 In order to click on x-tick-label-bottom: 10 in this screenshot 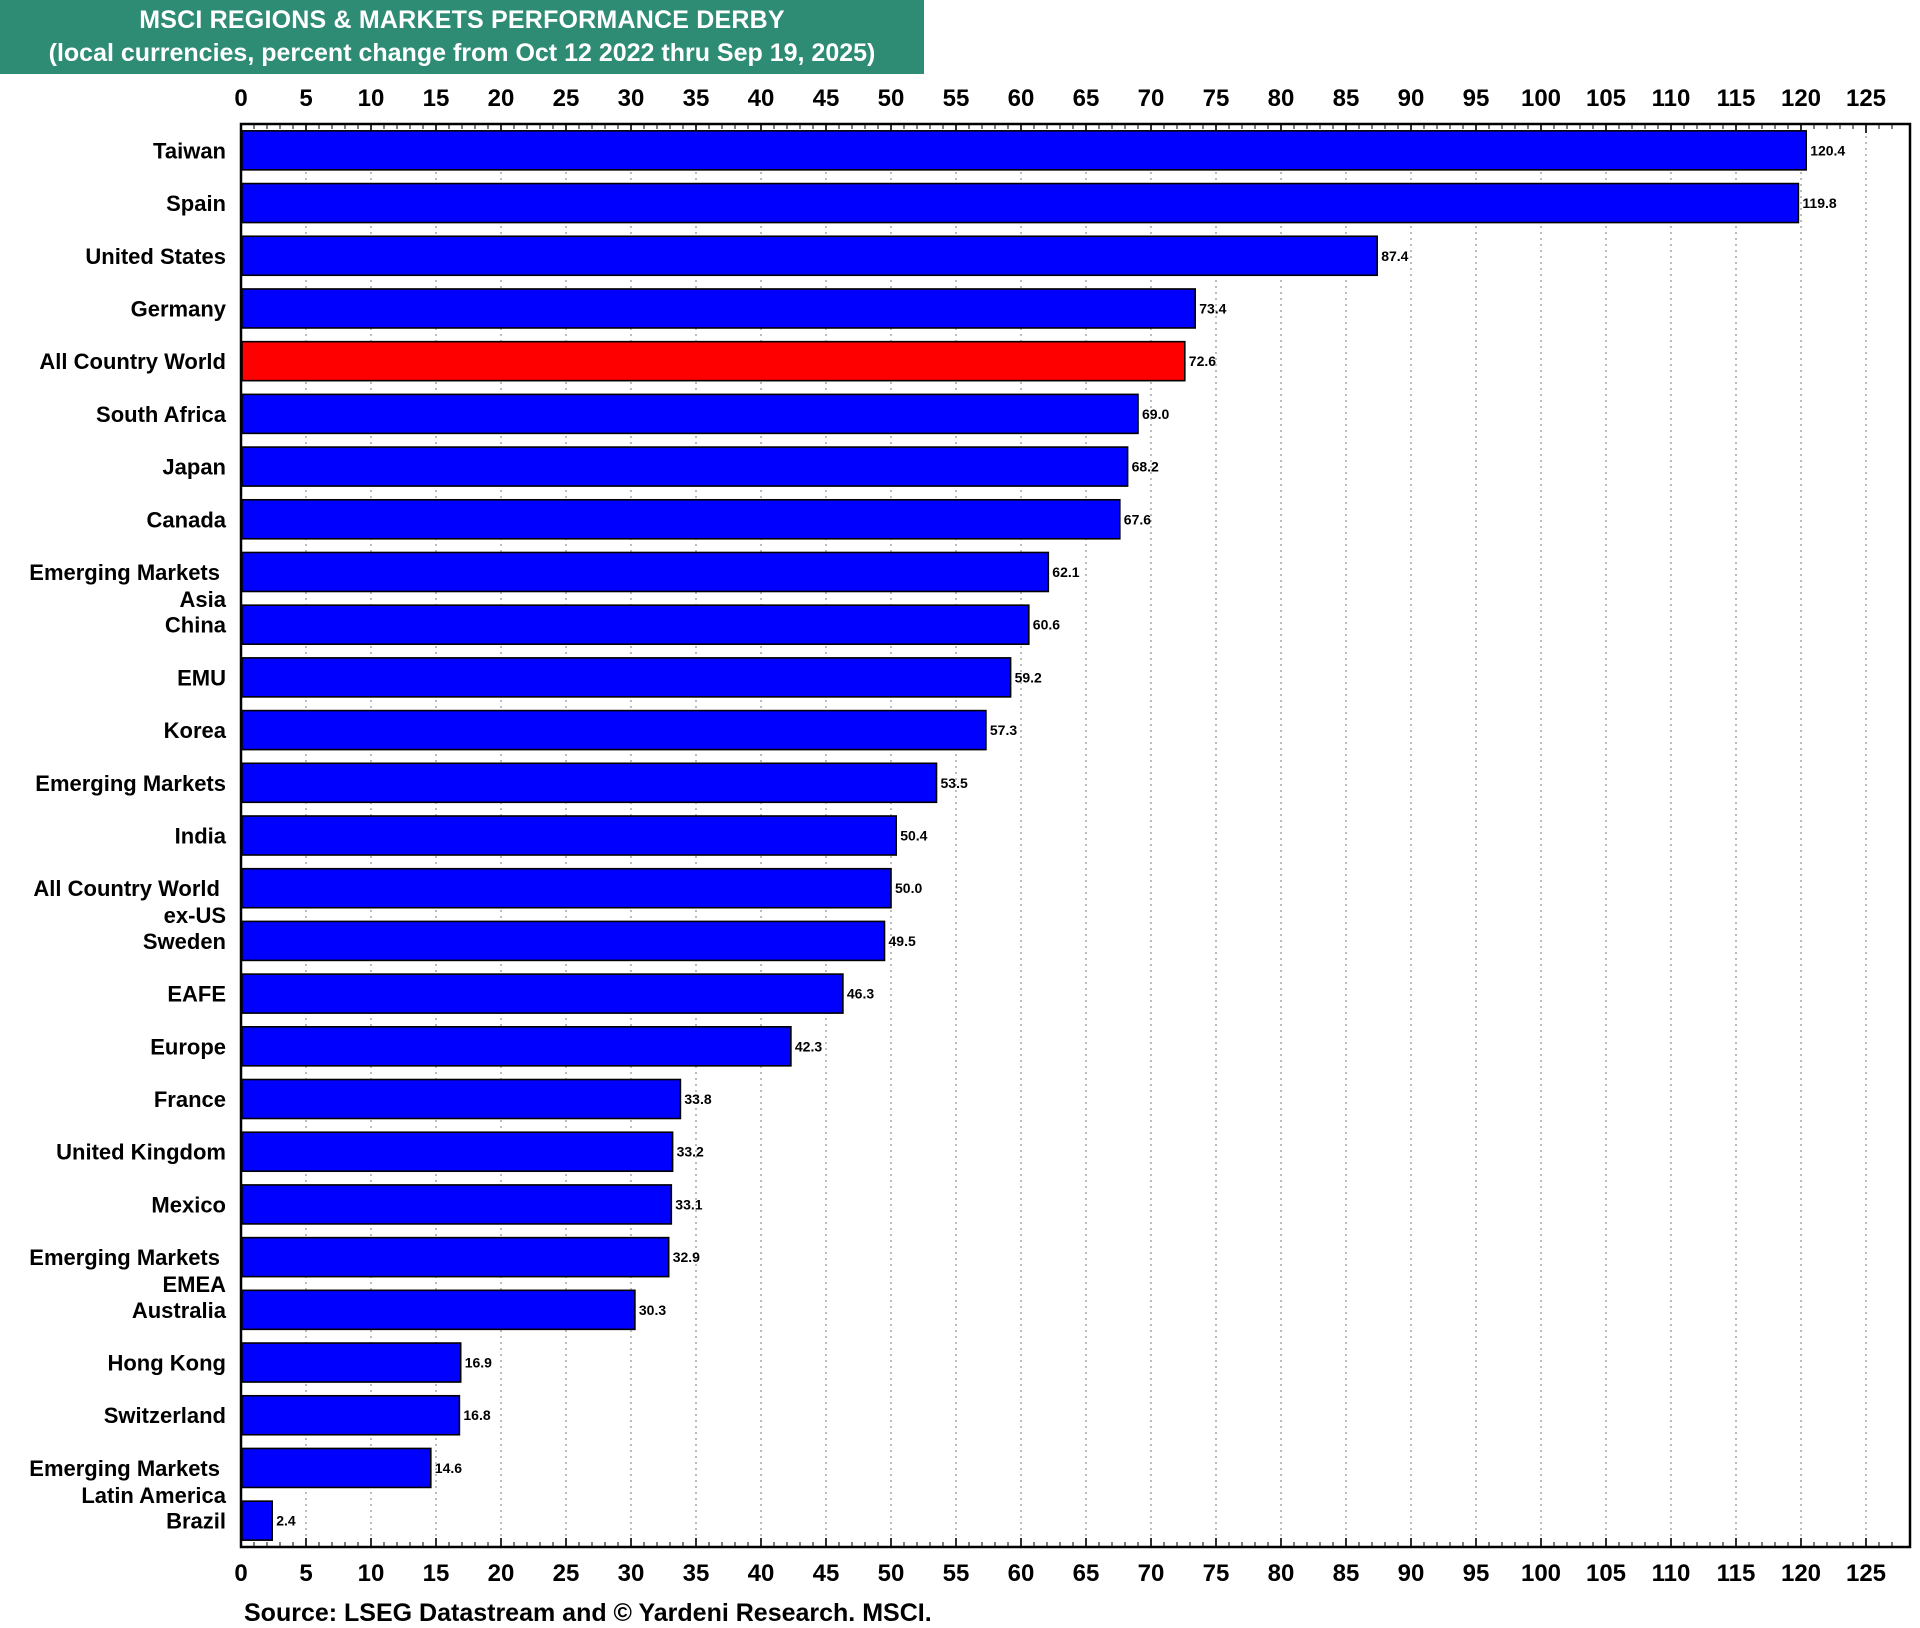, I will do `click(371, 1573)`.